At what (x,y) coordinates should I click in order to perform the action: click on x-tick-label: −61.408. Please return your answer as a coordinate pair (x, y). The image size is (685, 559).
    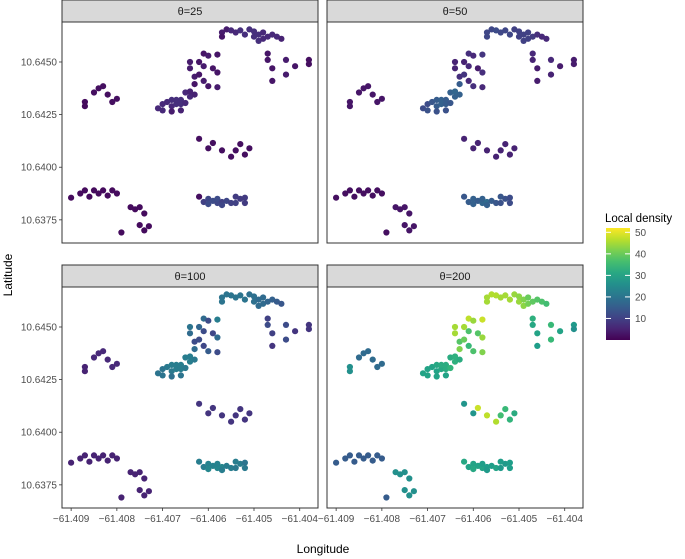
    Looking at the image, I should click on (382, 519).